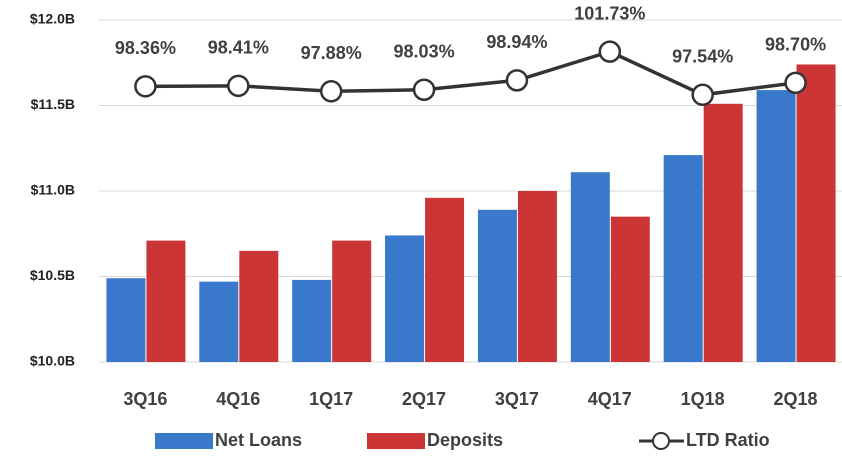 The height and width of the screenshot is (459, 842). I want to click on y-tick-label: $10.5B, so click(52, 275).